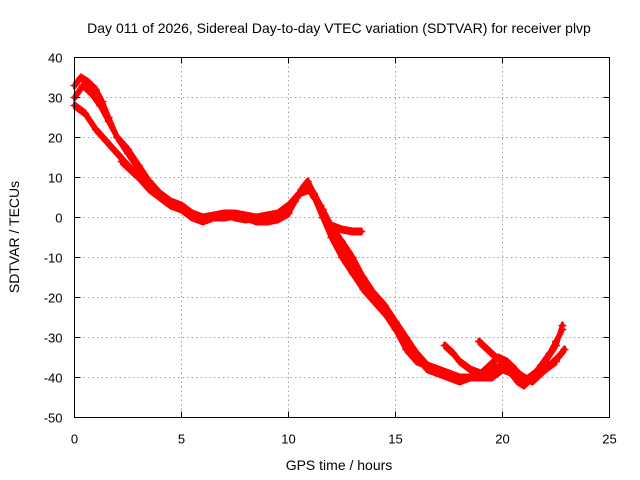 The height and width of the screenshot is (480, 640). Describe the element at coordinates (181, 439) in the screenshot. I see `x-tick-label: 5` at that location.